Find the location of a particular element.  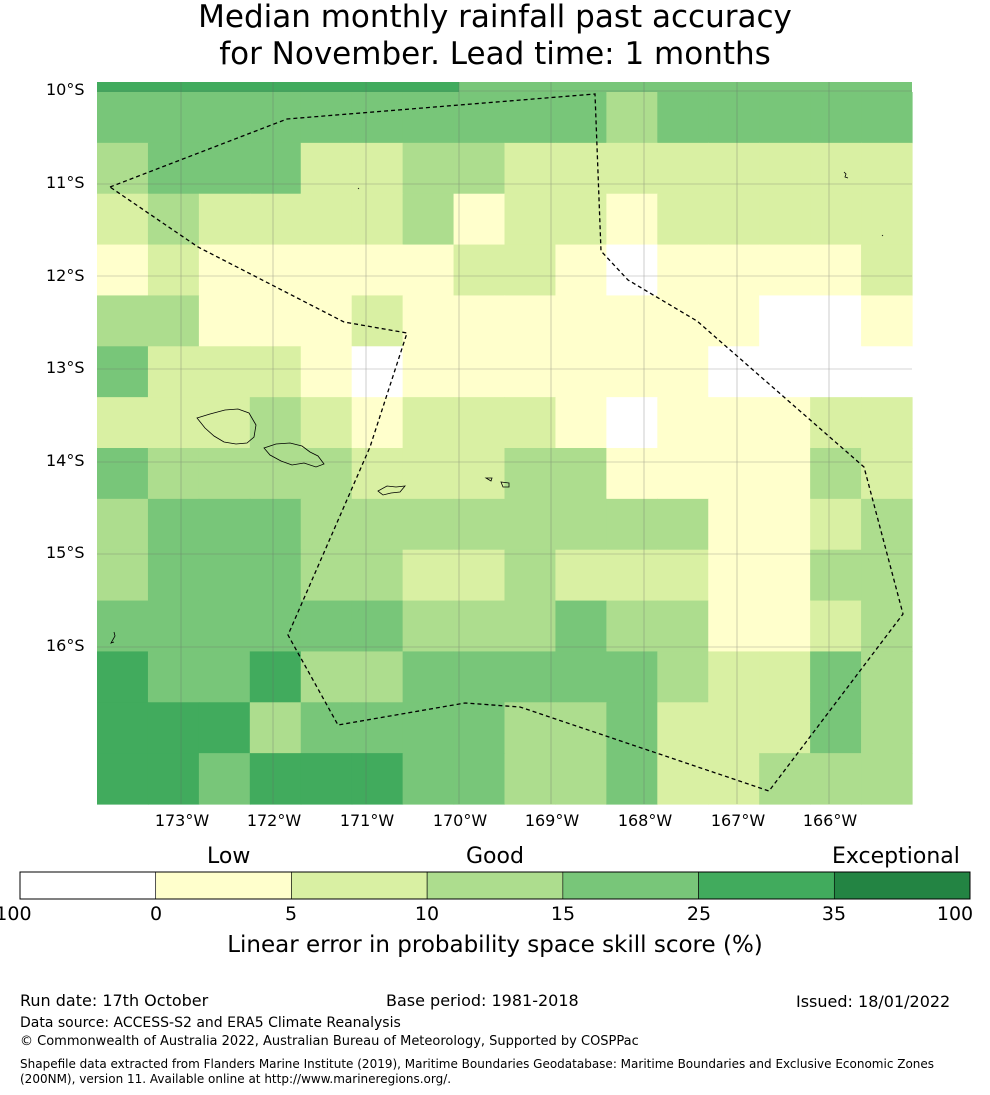

colorbar-tick: 100 is located at coordinates (955, 914).